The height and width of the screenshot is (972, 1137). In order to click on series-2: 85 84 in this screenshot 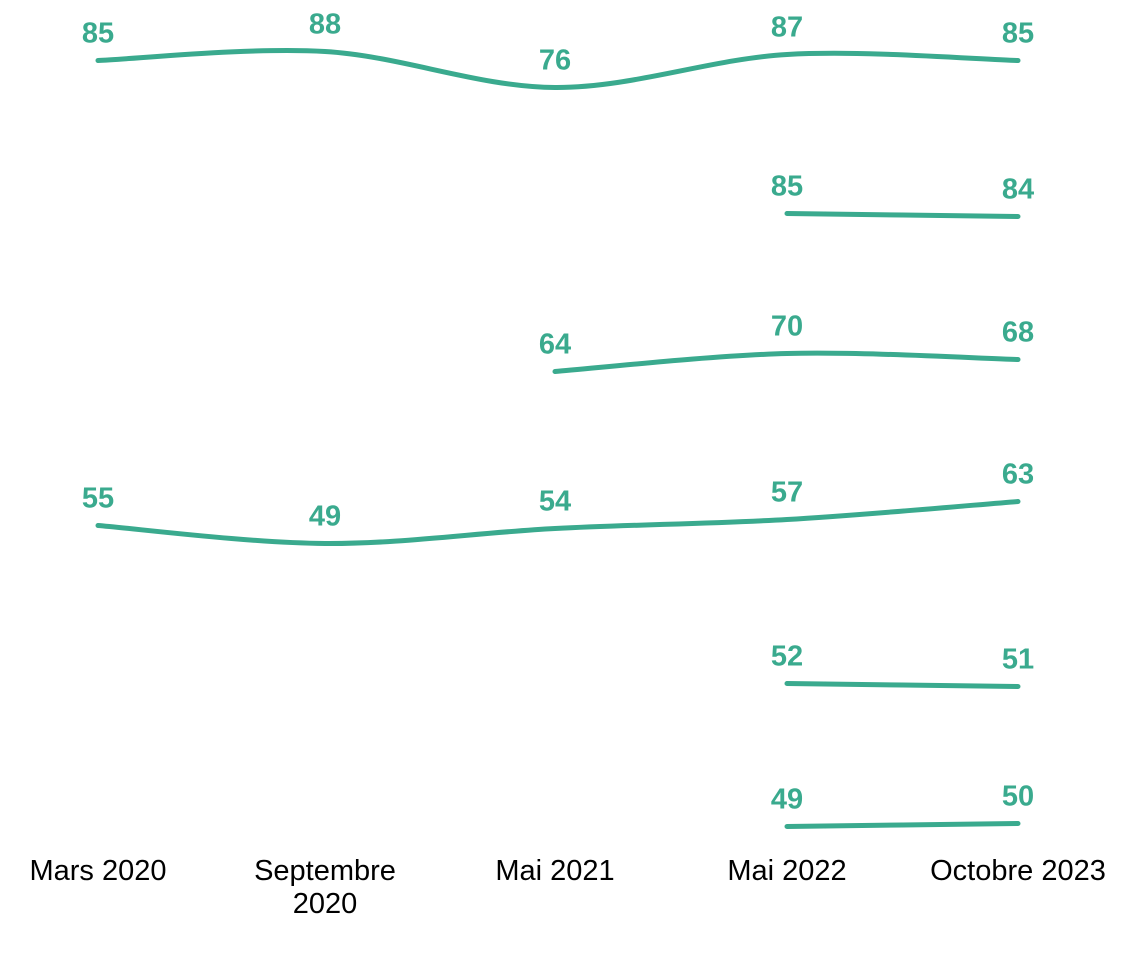, I will do `click(902, 195)`.